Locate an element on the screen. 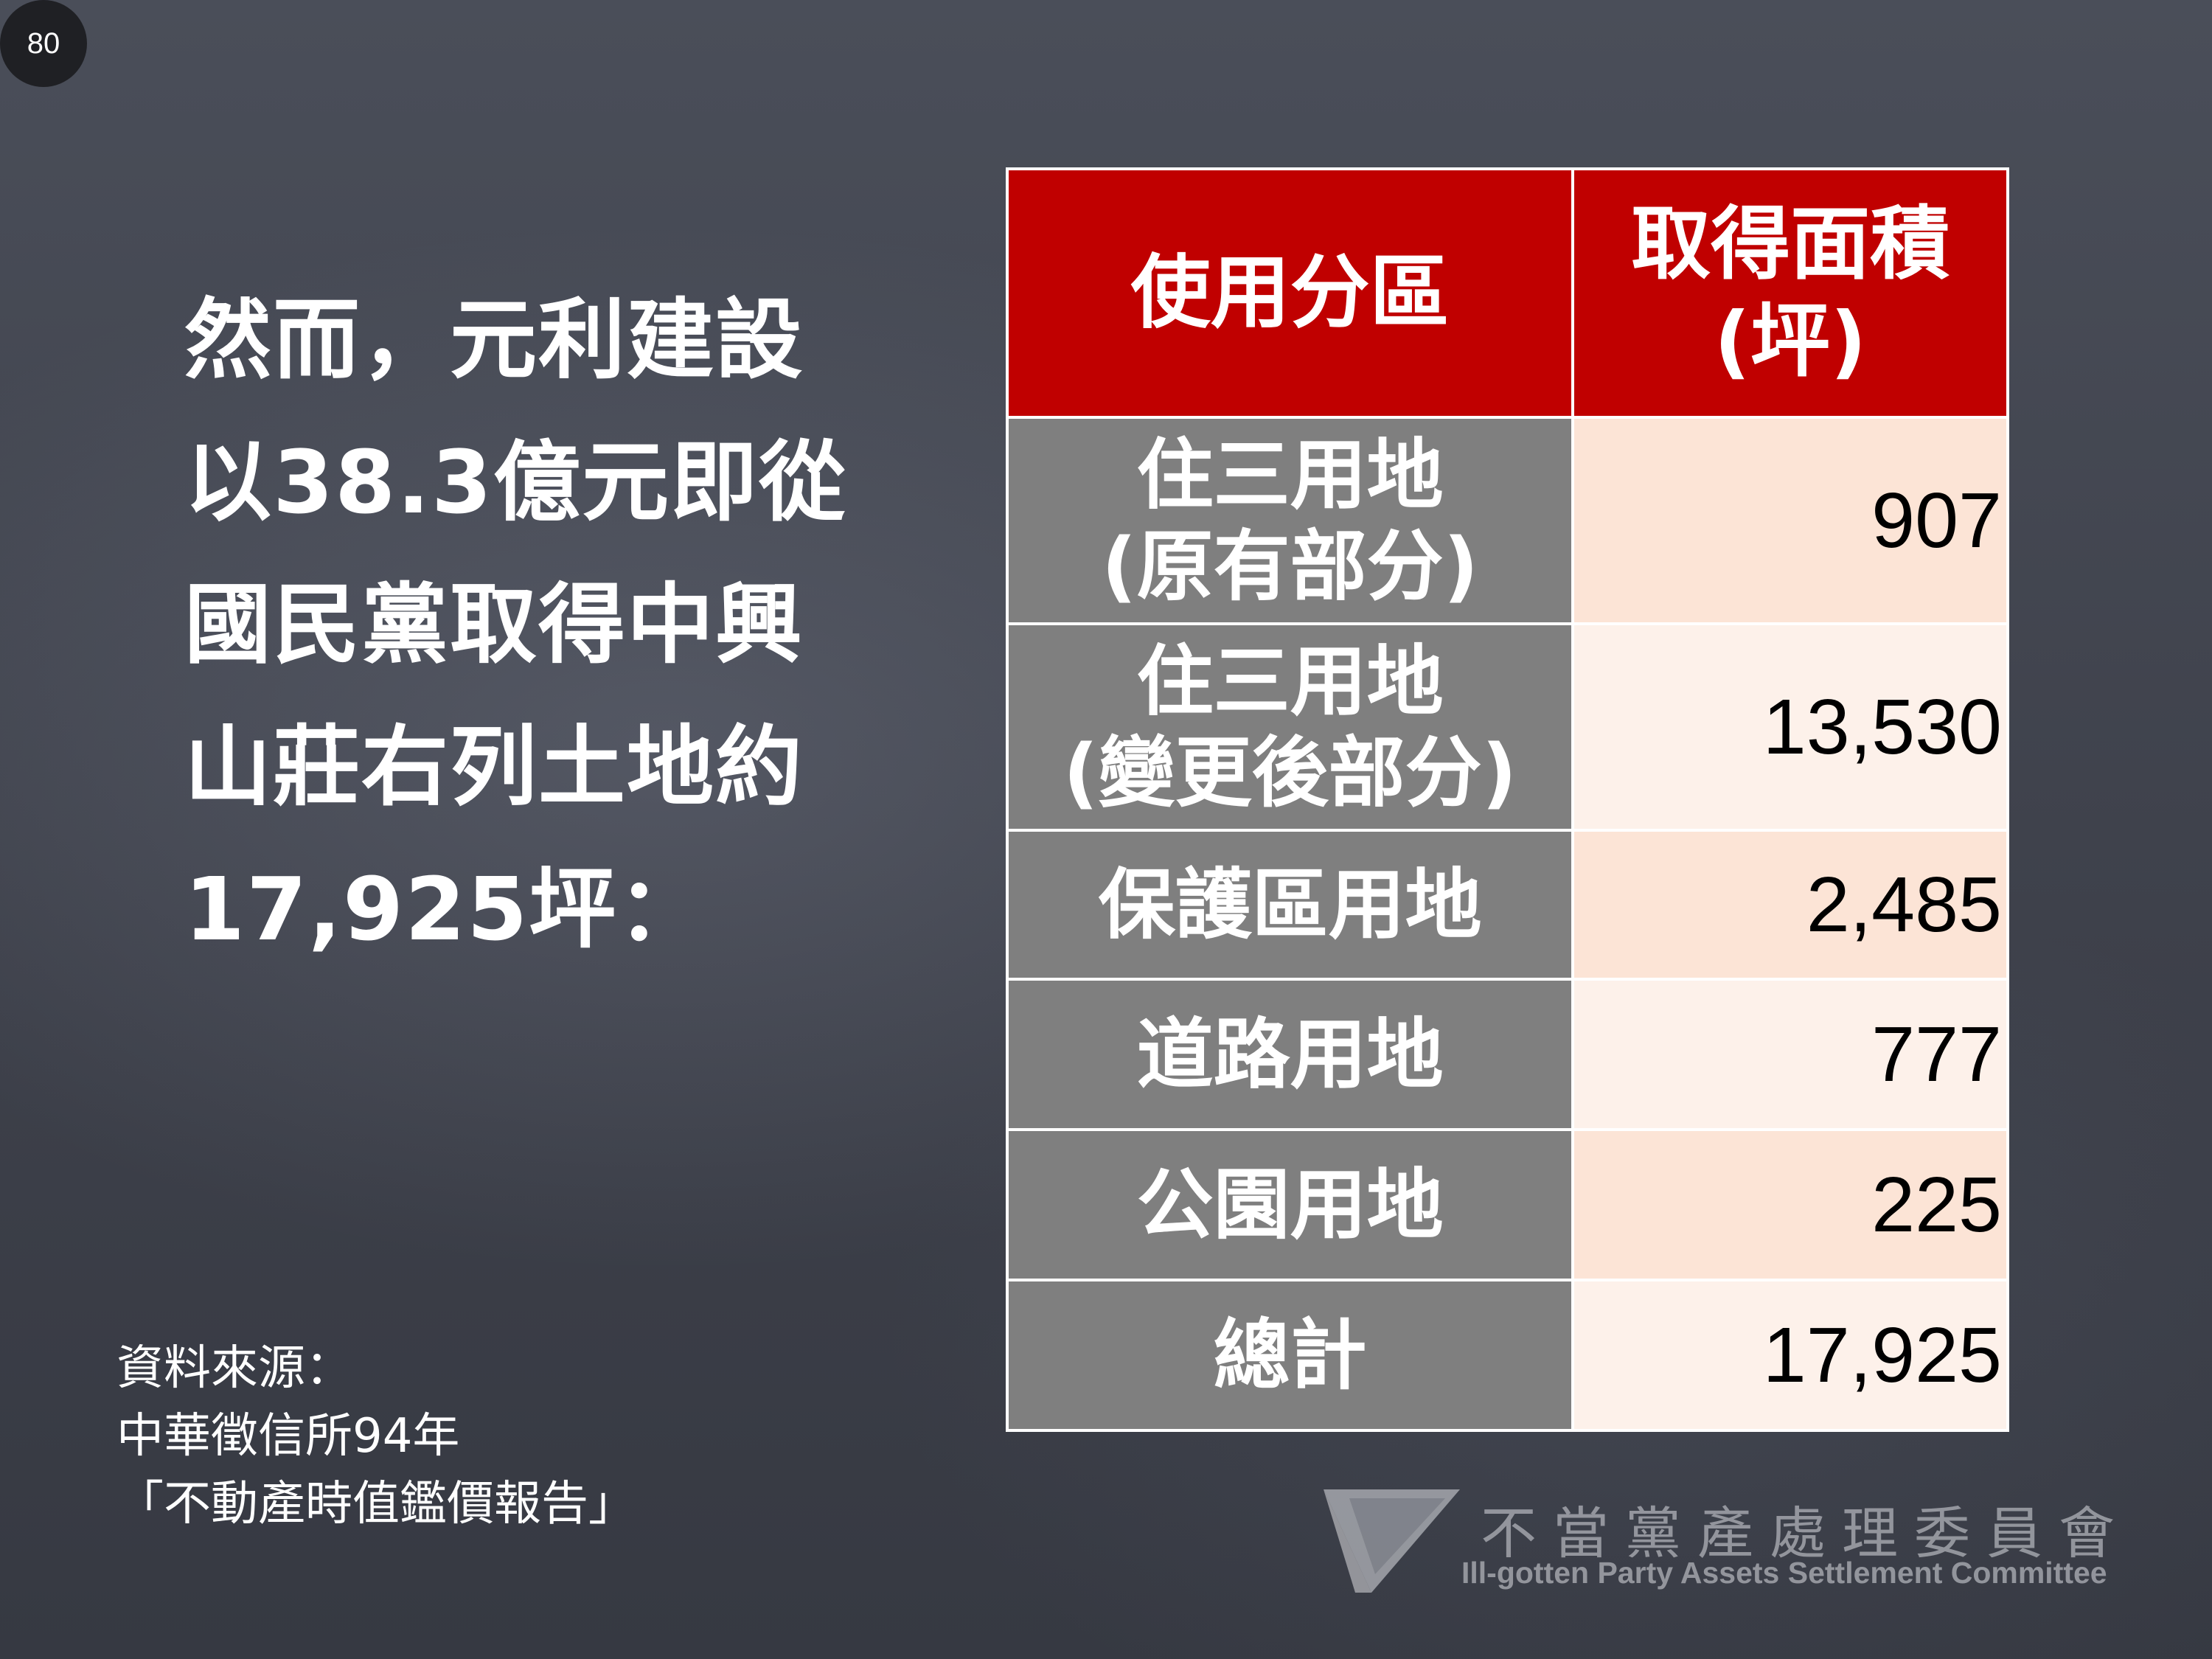 The height and width of the screenshot is (1659, 2212). area-cell: 2,485 is located at coordinates (1790, 905).